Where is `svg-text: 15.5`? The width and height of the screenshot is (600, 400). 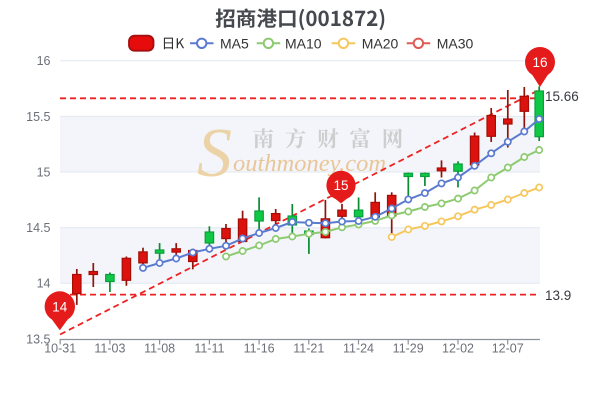
svg-text: 15.5 is located at coordinates (38, 117).